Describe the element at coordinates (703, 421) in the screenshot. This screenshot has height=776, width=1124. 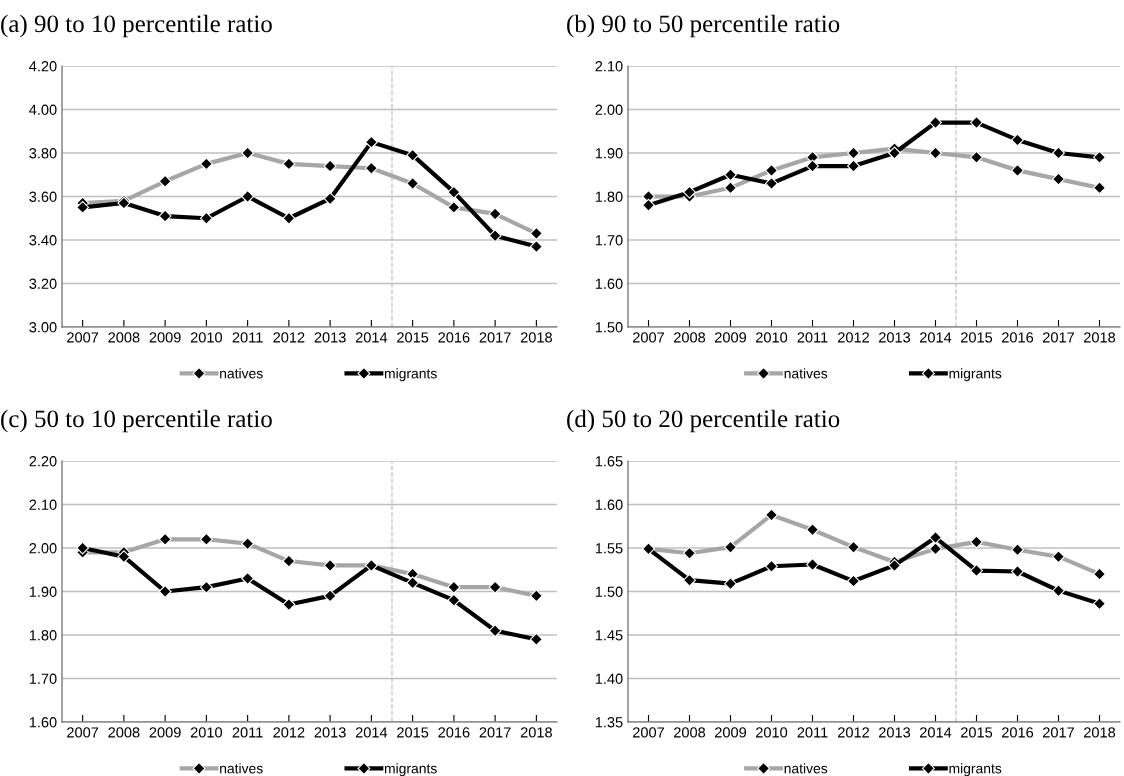
I see `chart-title: (d) 50 to 20 percentile ratio` at that location.